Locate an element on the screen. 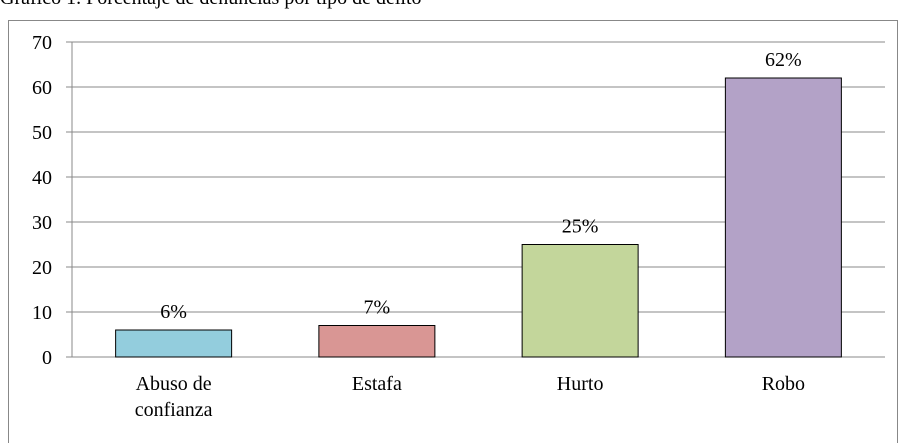 The width and height of the screenshot is (899, 443). value-label: 25% is located at coordinates (580, 227).